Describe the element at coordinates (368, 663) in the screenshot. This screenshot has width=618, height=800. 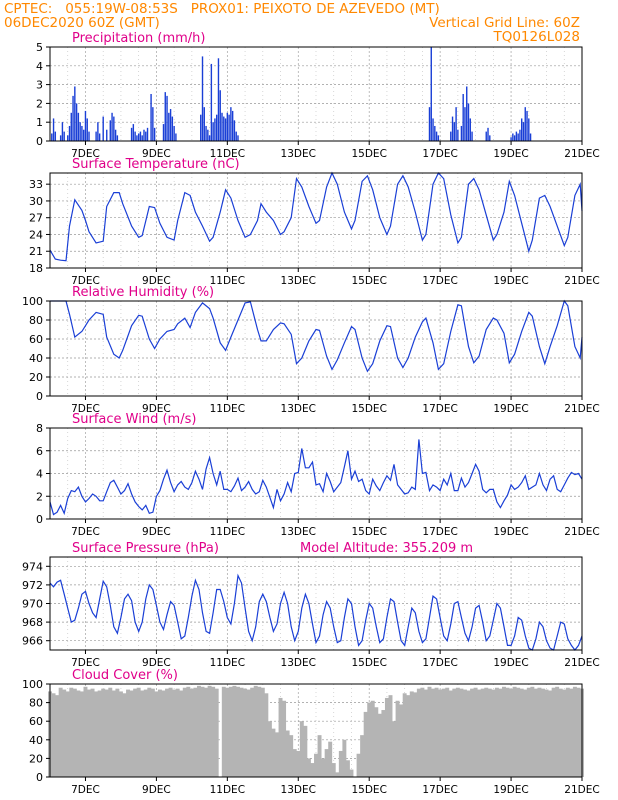
I see `pressure-x-tick-label: 15DEC` at that location.